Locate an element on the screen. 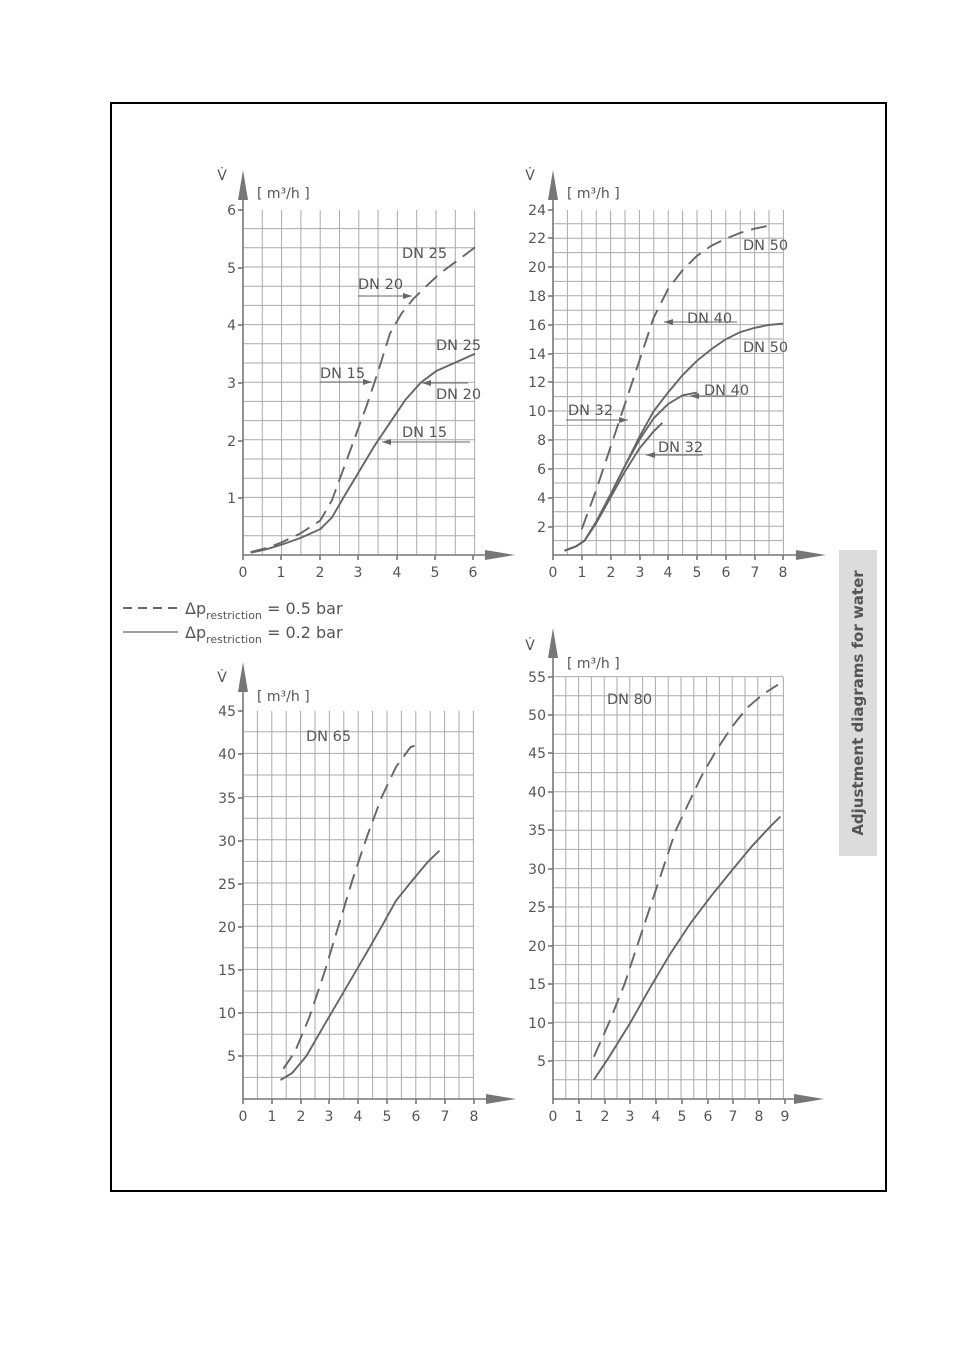 The width and height of the screenshot is (954, 1349). legend-solid-subscript: restriction is located at coordinates (234, 639).